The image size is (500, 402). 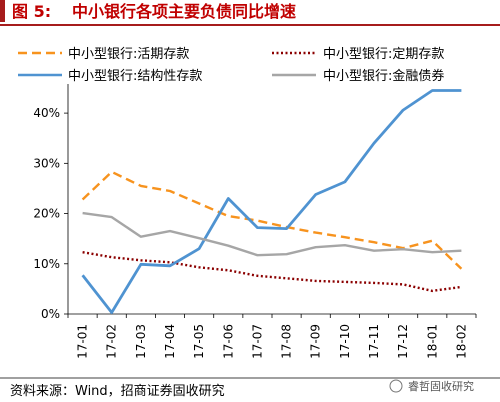 I want to click on legend-label-structured-deposits: 中小型银行:结构性存款, so click(x=135, y=76).